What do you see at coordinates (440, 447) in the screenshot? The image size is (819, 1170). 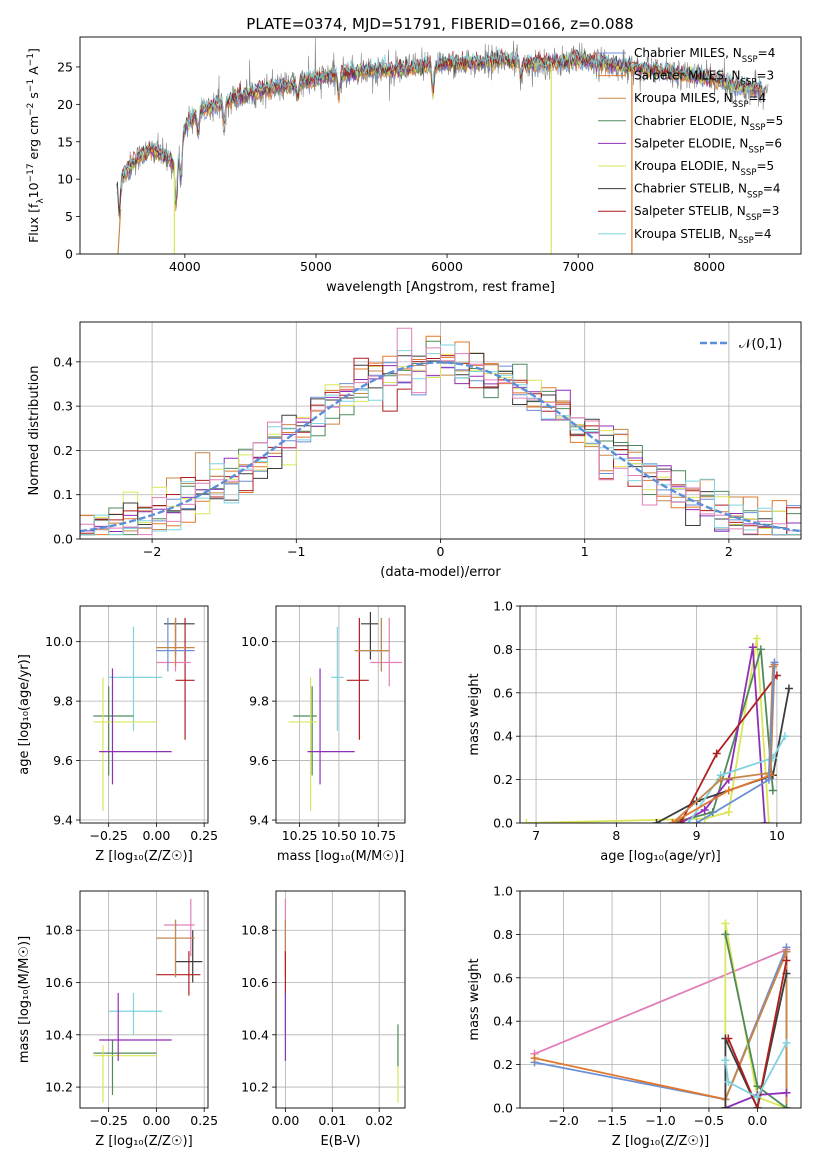 I see `normal-curve` at bounding box center [440, 447].